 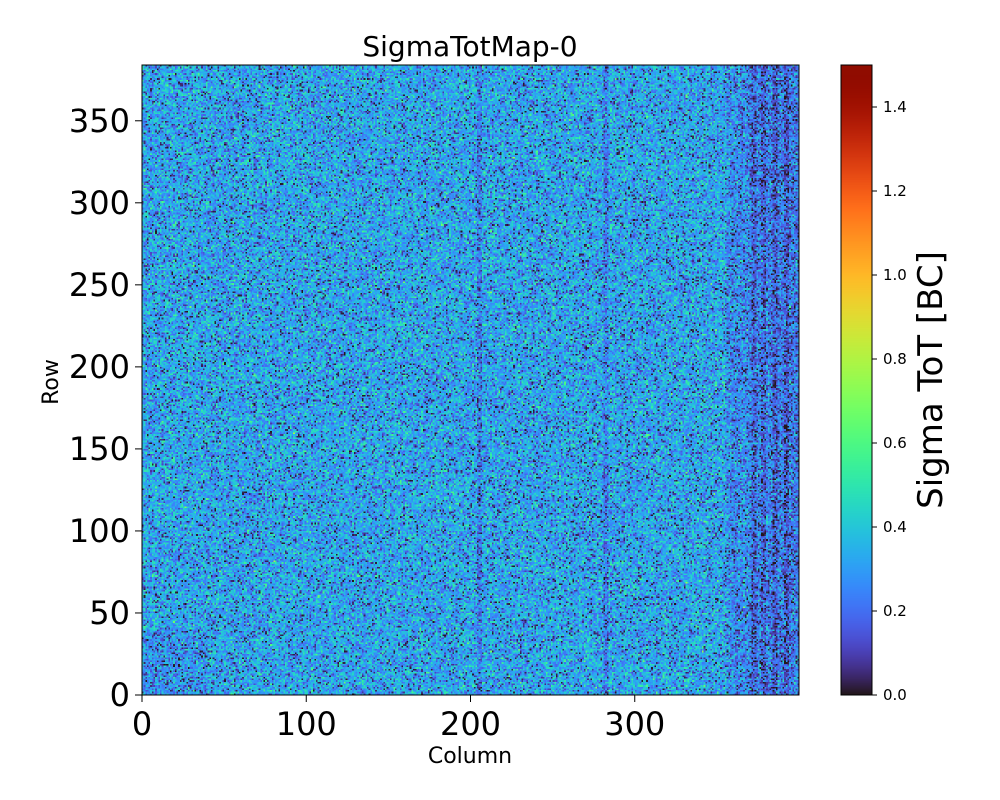 What do you see at coordinates (99, 367) in the screenshot?
I see `y-tick-label: 200` at bounding box center [99, 367].